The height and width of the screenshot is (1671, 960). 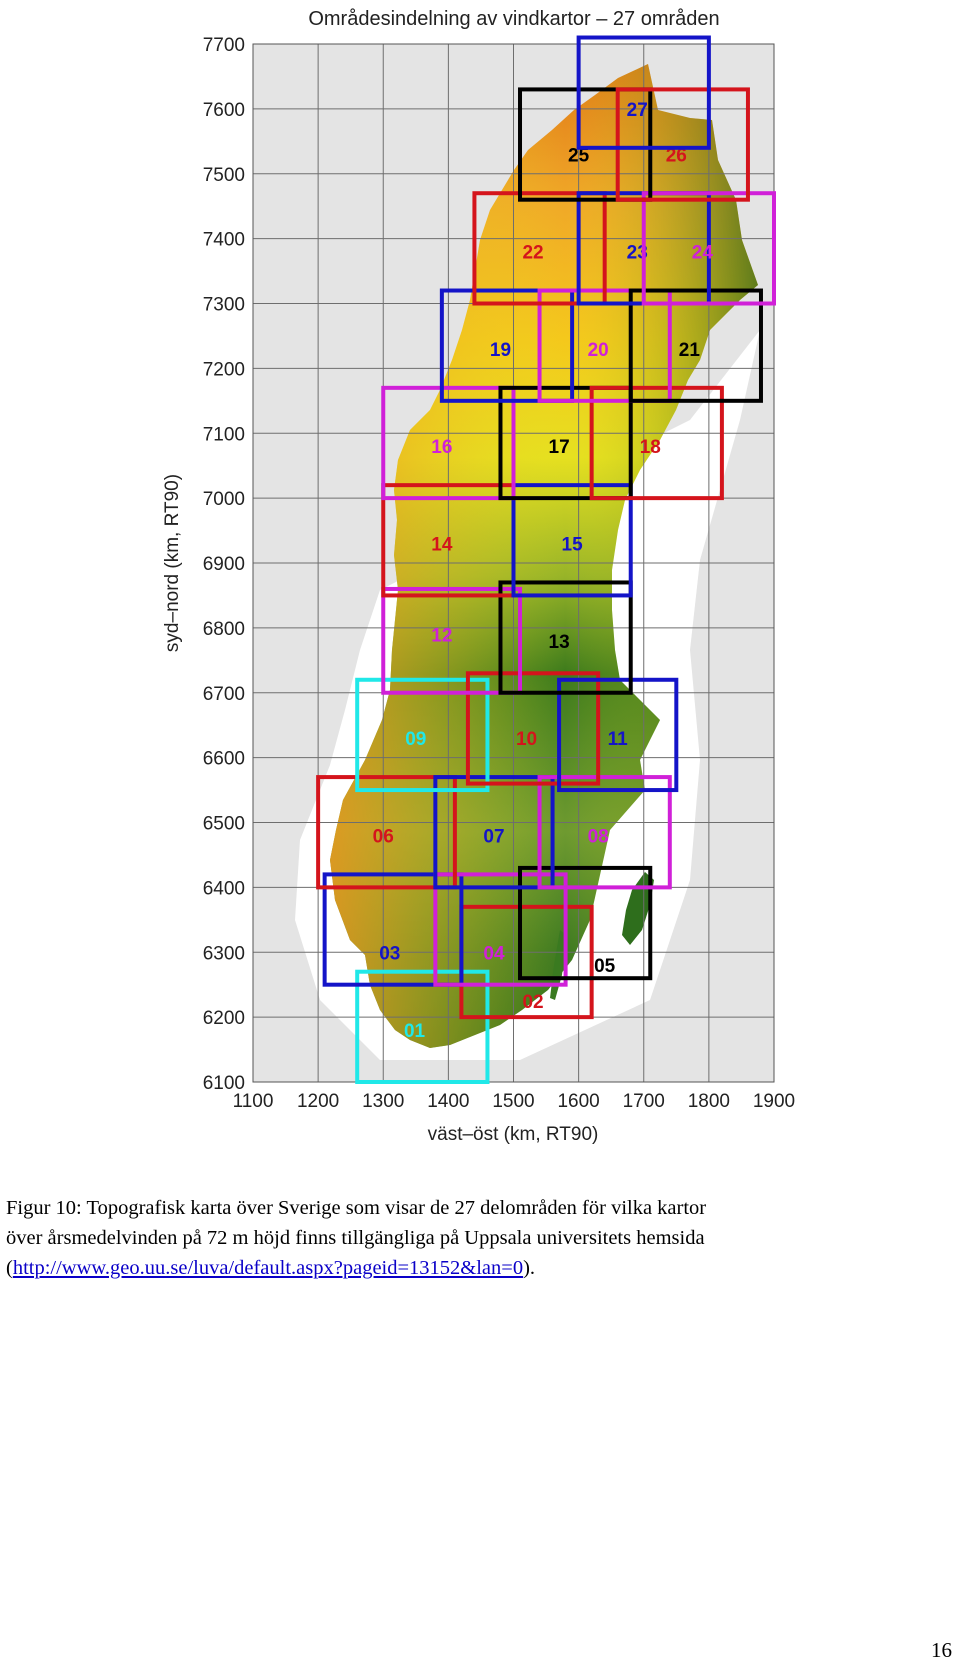 I want to click on y-tick-label: 7500, so click(x=224, y=175).